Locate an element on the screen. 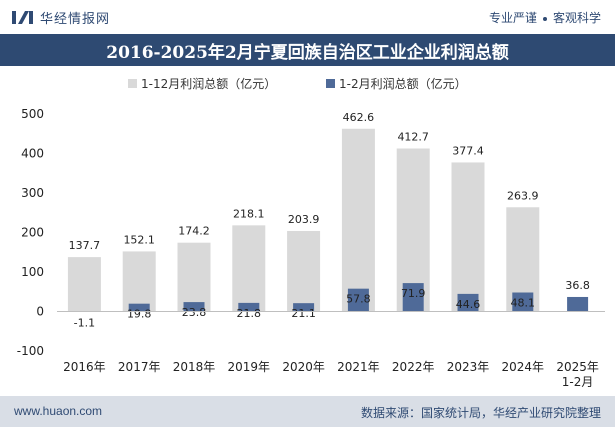  legend-label-jan-feb: 1-2月利润总额（亿元） is located at coordinates (403, 83).